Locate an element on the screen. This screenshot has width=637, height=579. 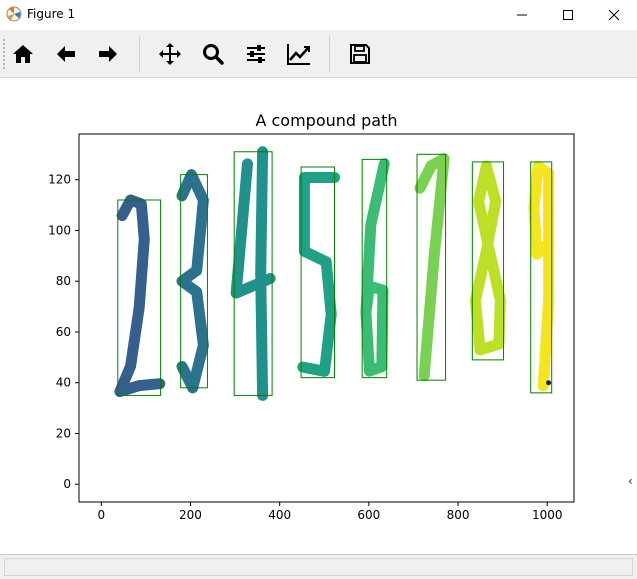
sliders-icon is located at coordinates (256, 54).